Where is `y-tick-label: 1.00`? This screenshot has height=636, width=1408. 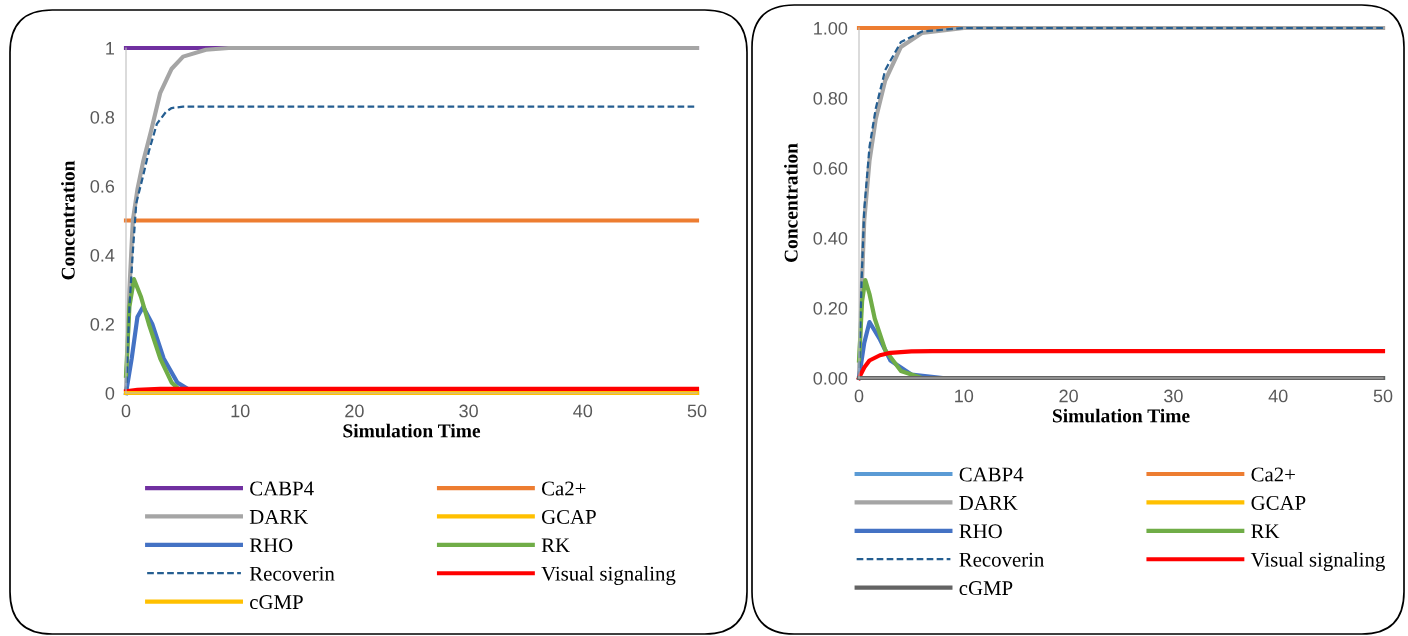
y-tick-label: 1.00 is located at coordinates (831, 28).